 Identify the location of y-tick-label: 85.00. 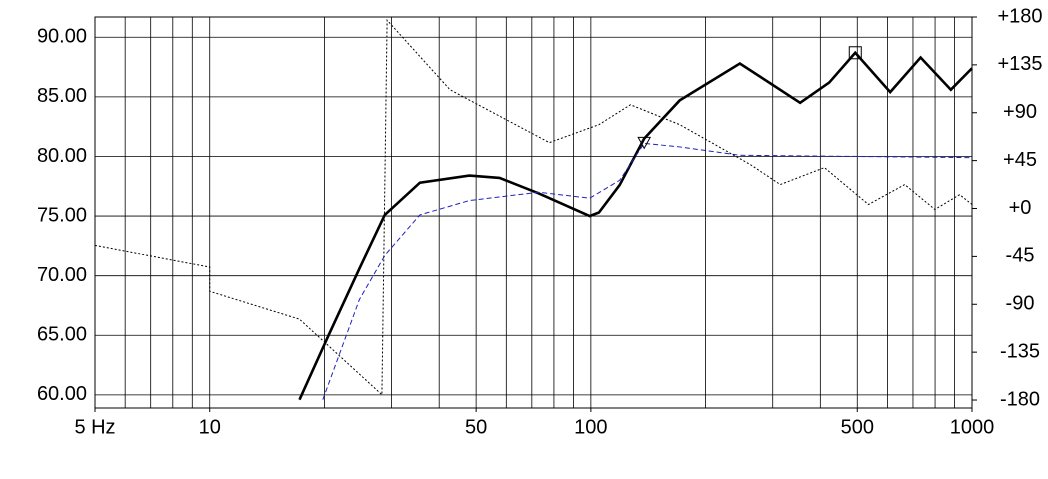
(62, 96).